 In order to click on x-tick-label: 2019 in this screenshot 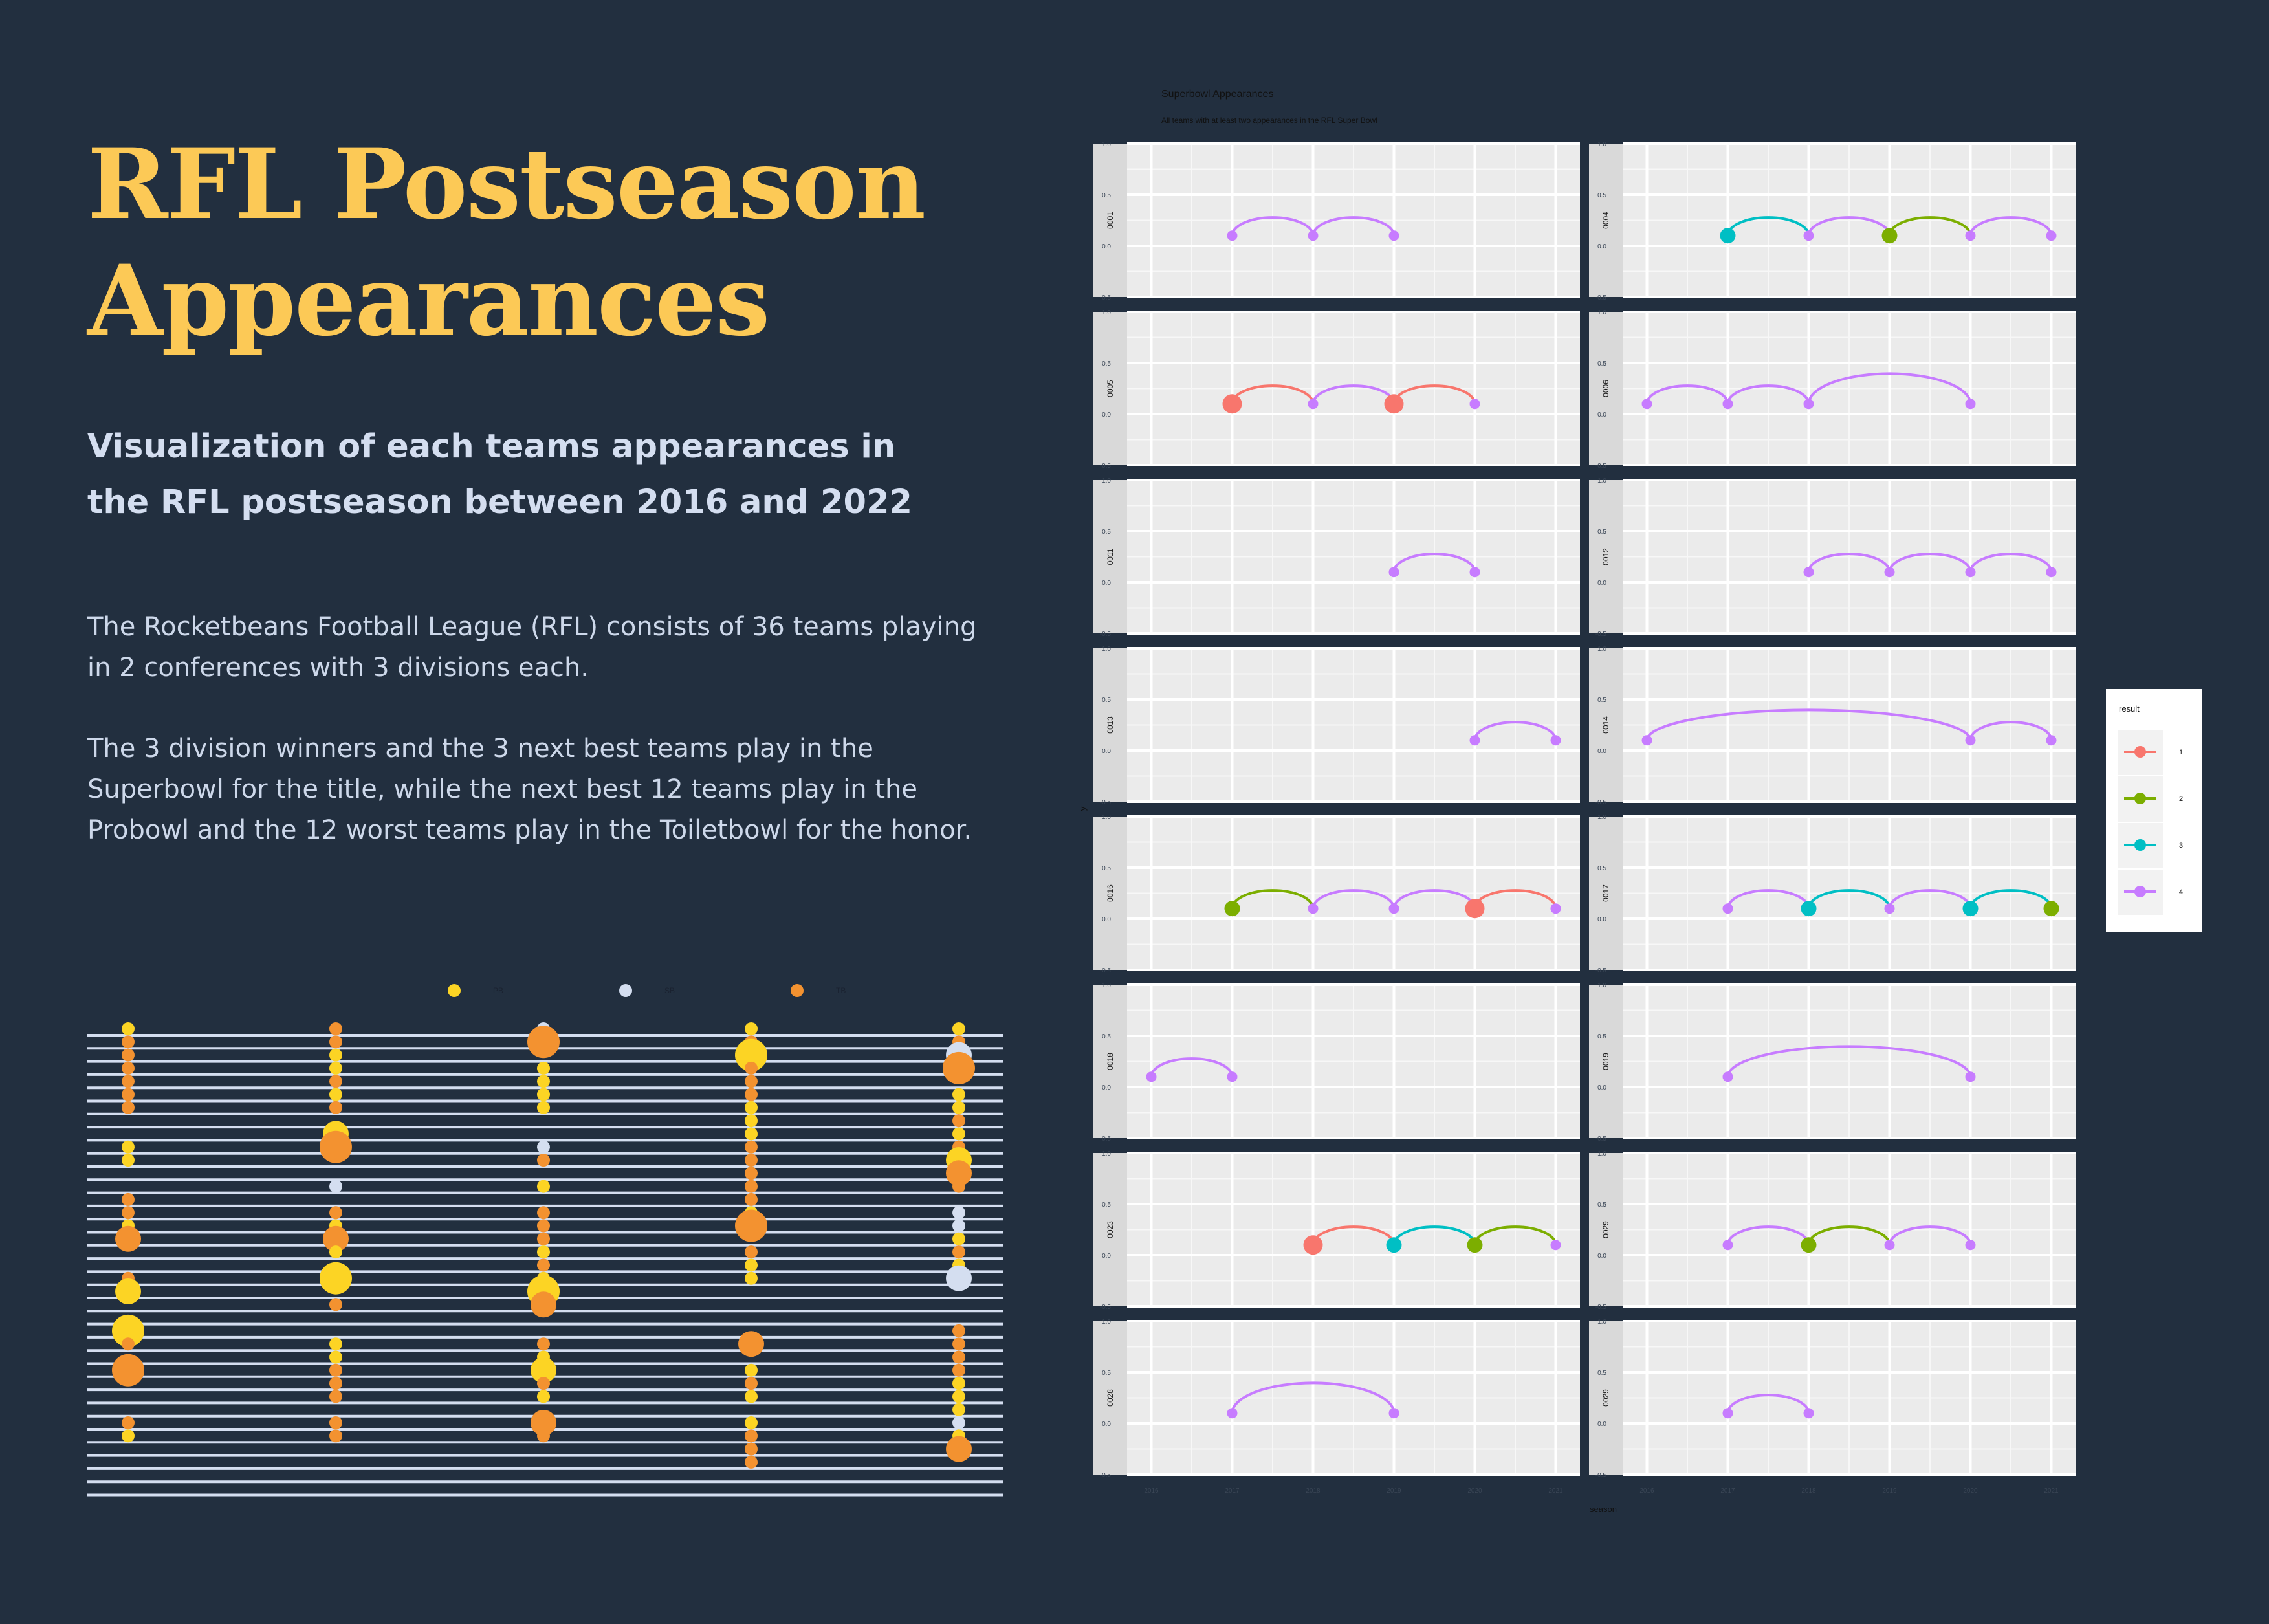, I will do `click(1889, 1491)`.